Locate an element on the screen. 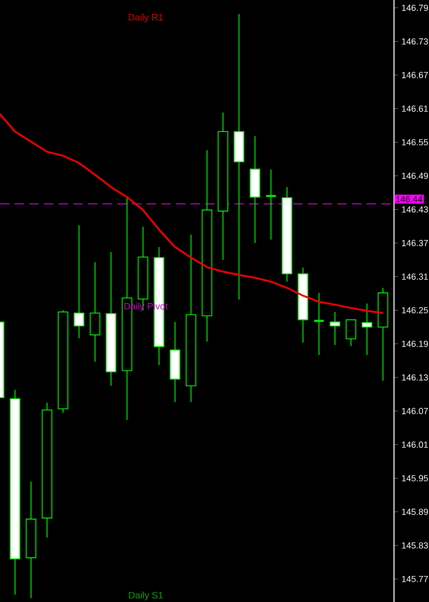  annotation: Daily S1 is located at coordinates (146, 596).